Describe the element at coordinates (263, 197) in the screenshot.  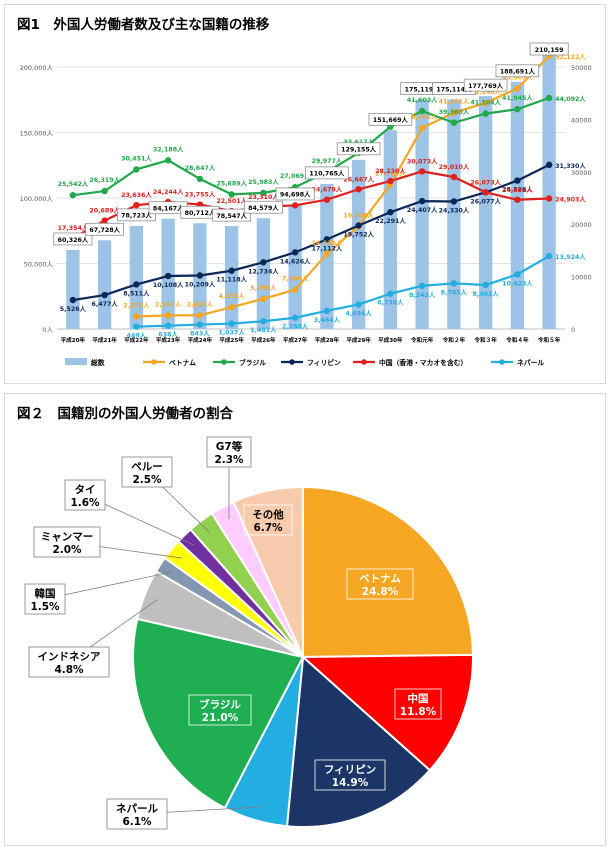
I see `series-data-label: 23,310人` at that location.